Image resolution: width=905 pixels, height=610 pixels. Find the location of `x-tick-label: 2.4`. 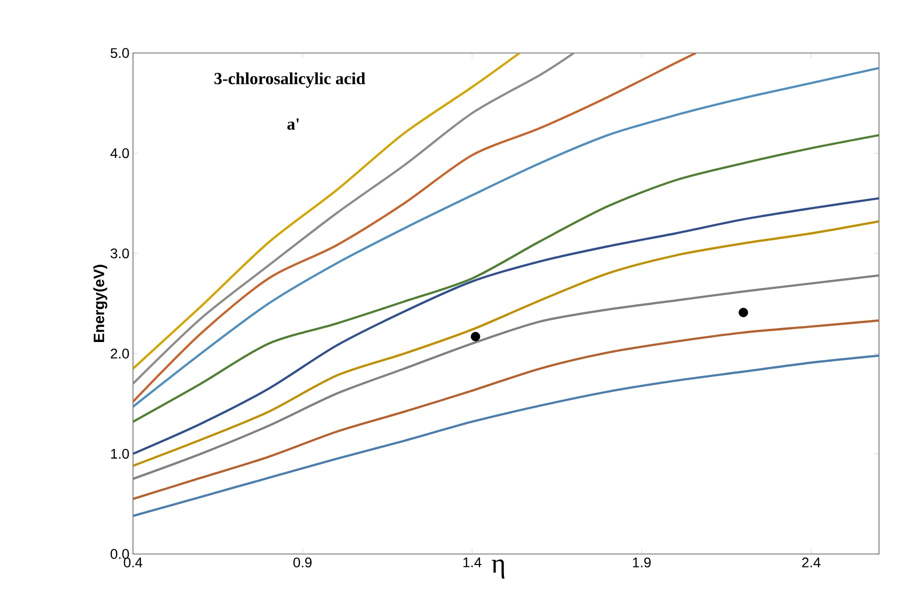

x-tick-label: 2.4 is located at coordinates (811, 563).